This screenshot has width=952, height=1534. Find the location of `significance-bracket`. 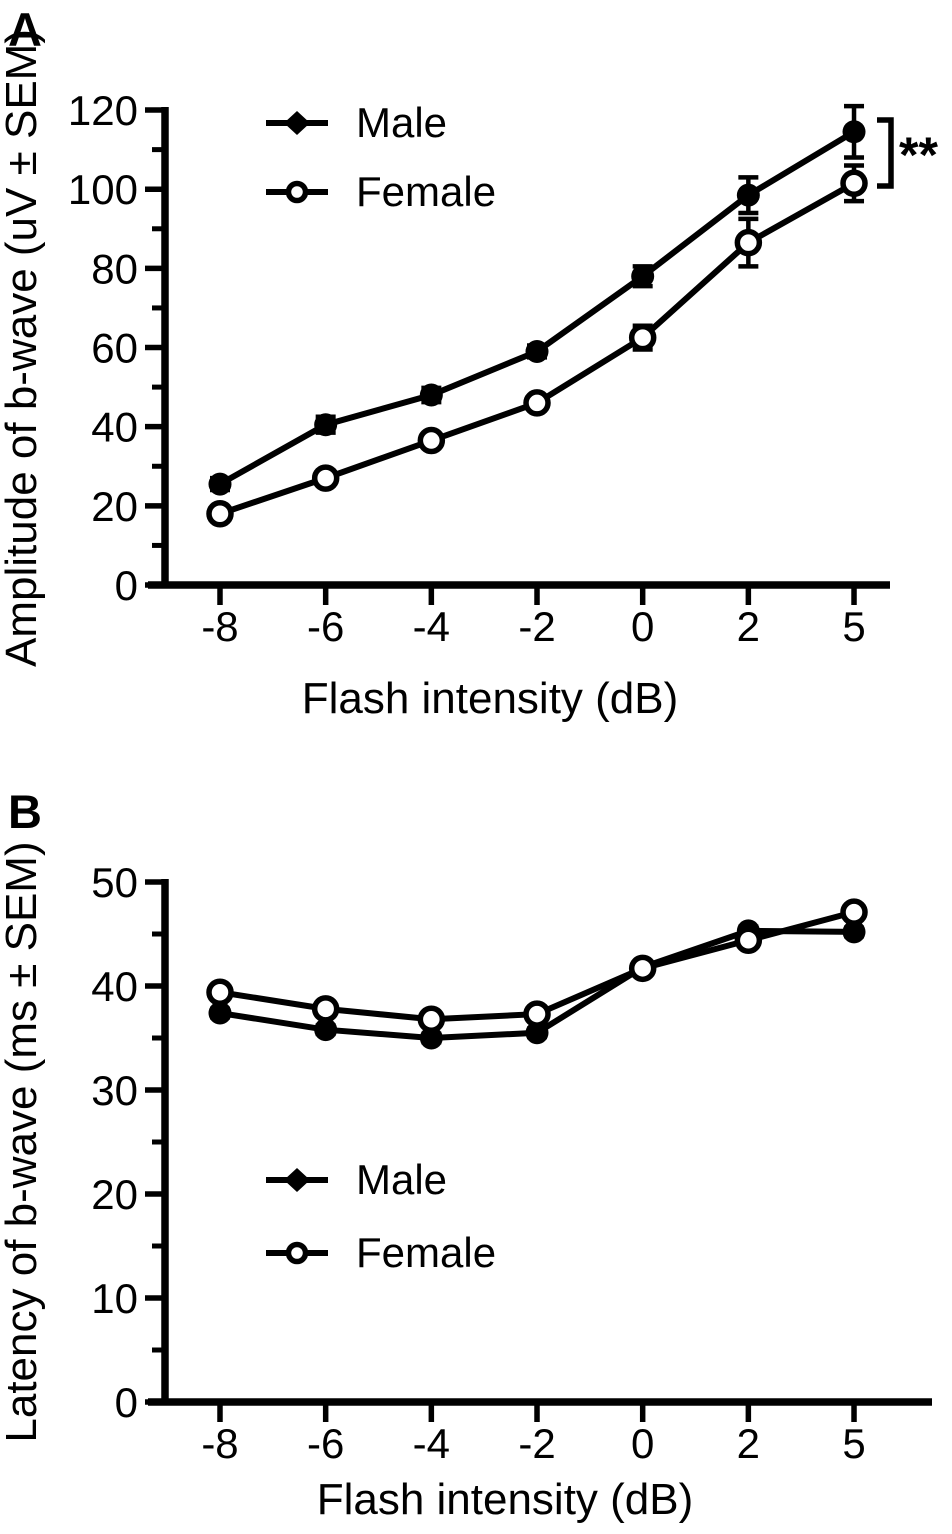

significance-bracket is located at coordinates (885, 153).